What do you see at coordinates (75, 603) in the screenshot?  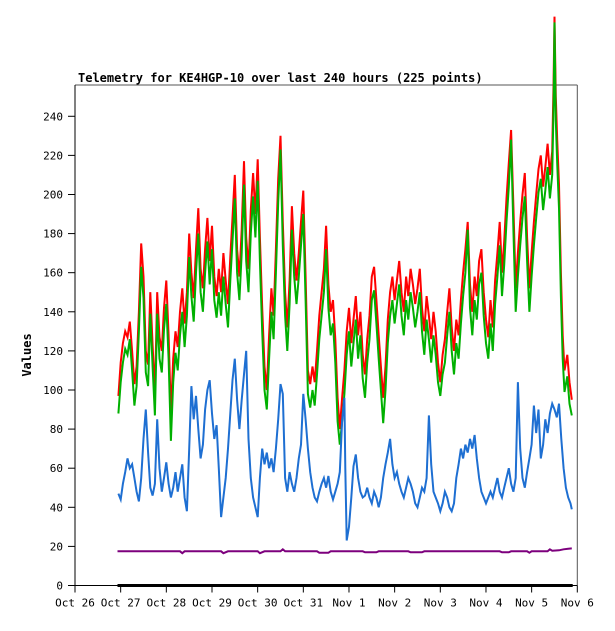 I see `x-tick-label: Oct 26` at bounding box center [75, 603].